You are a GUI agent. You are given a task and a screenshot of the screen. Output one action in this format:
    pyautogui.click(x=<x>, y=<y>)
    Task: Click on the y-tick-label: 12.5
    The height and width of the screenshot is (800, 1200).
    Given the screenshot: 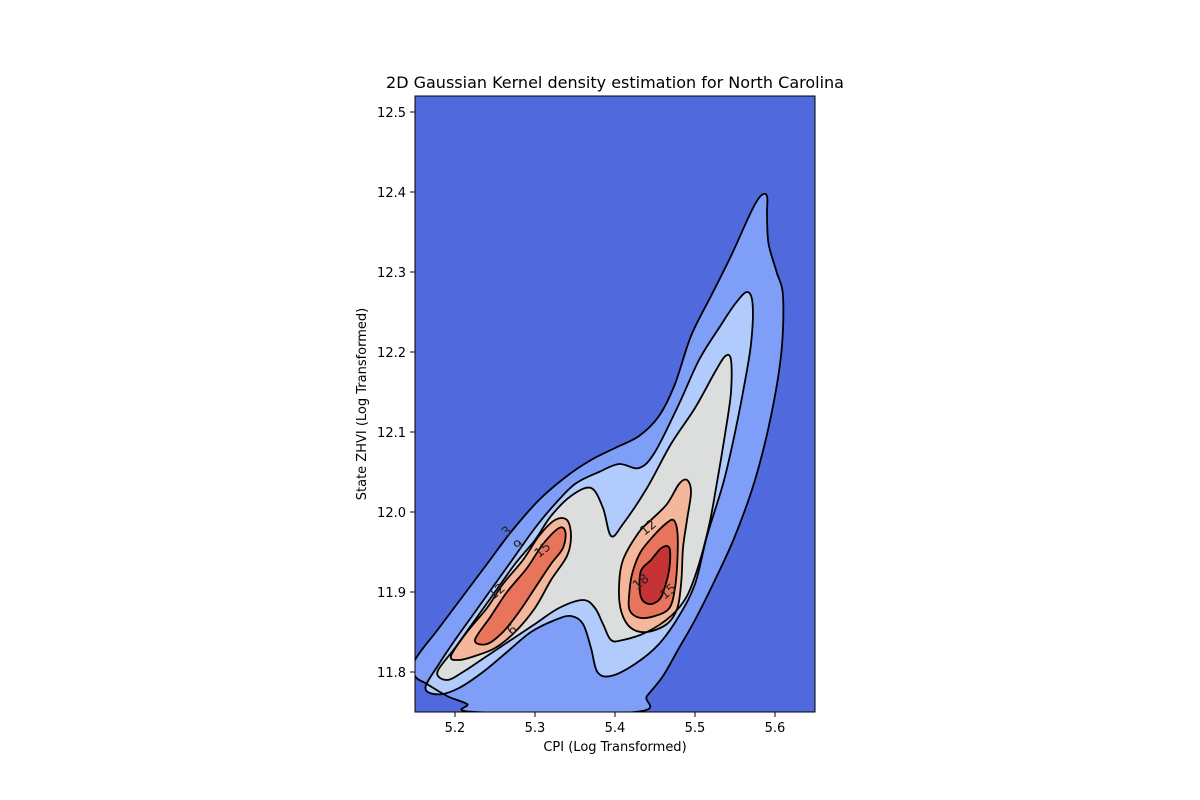 What is the action you would take?
    pyautogui.click(x=391, y=113)
    